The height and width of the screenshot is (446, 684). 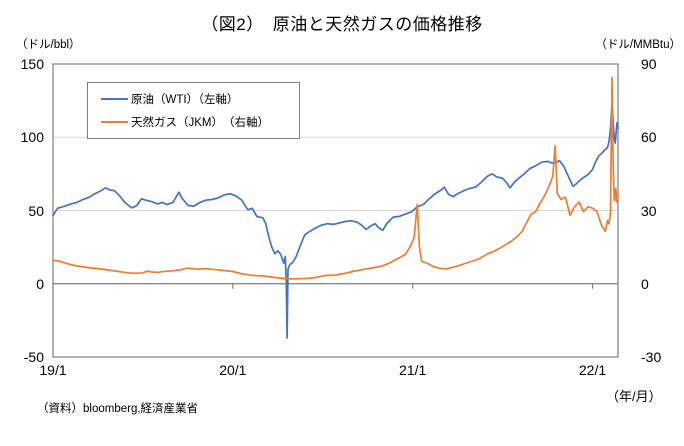 I want to click on left-axis-tick-label: 100, so click(x=32, y=137).